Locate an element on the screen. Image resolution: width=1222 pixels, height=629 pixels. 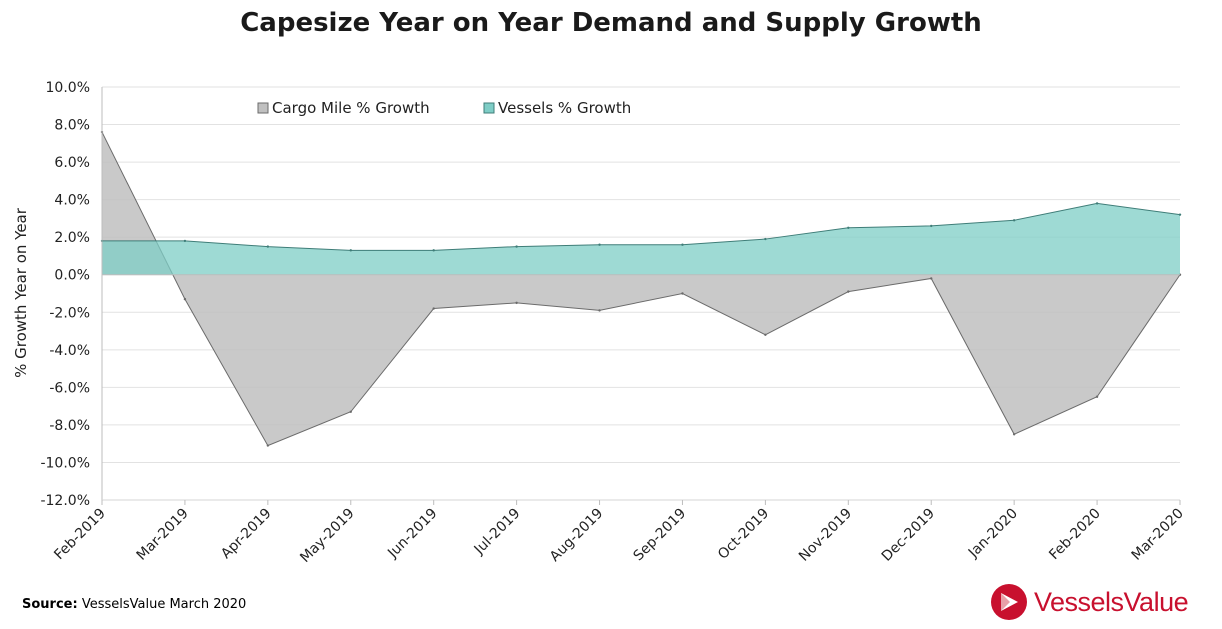
x-tick-label: Jul-2019 is located at coordinates (497, 532).